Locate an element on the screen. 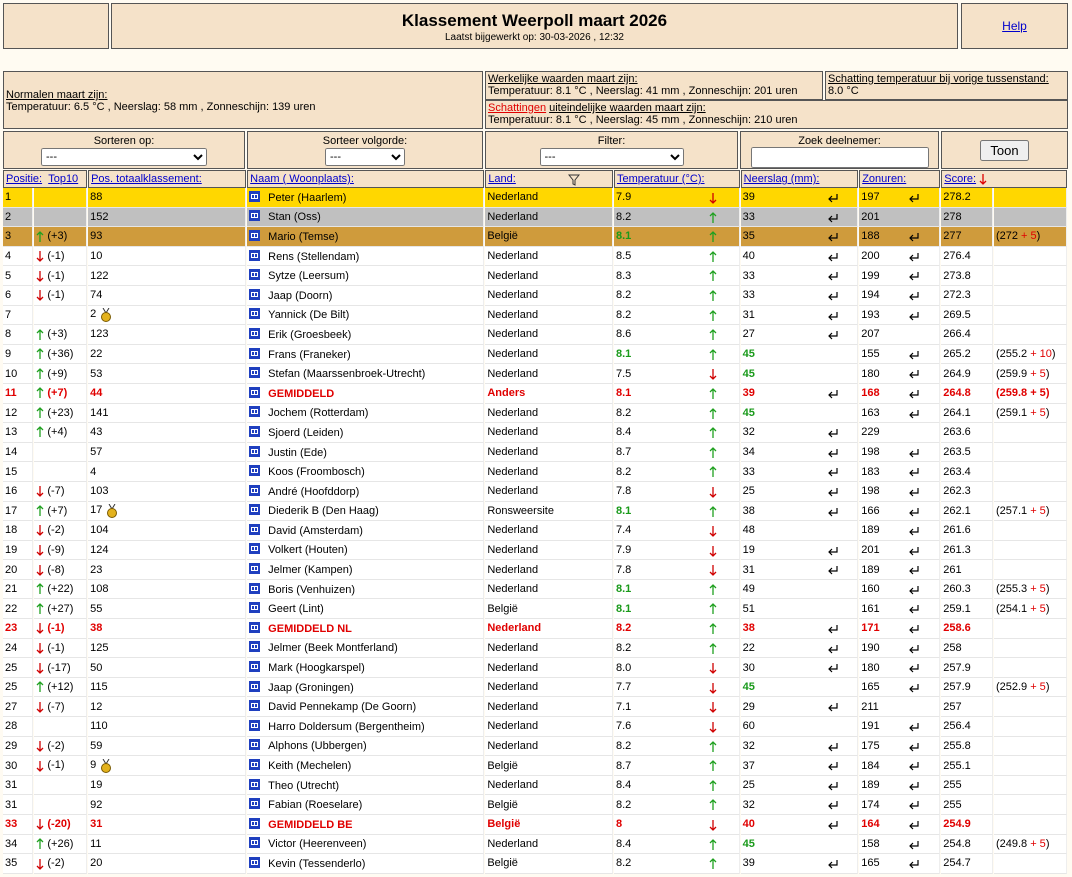  temperature: 7.4 is located at coordinates (624, 530).